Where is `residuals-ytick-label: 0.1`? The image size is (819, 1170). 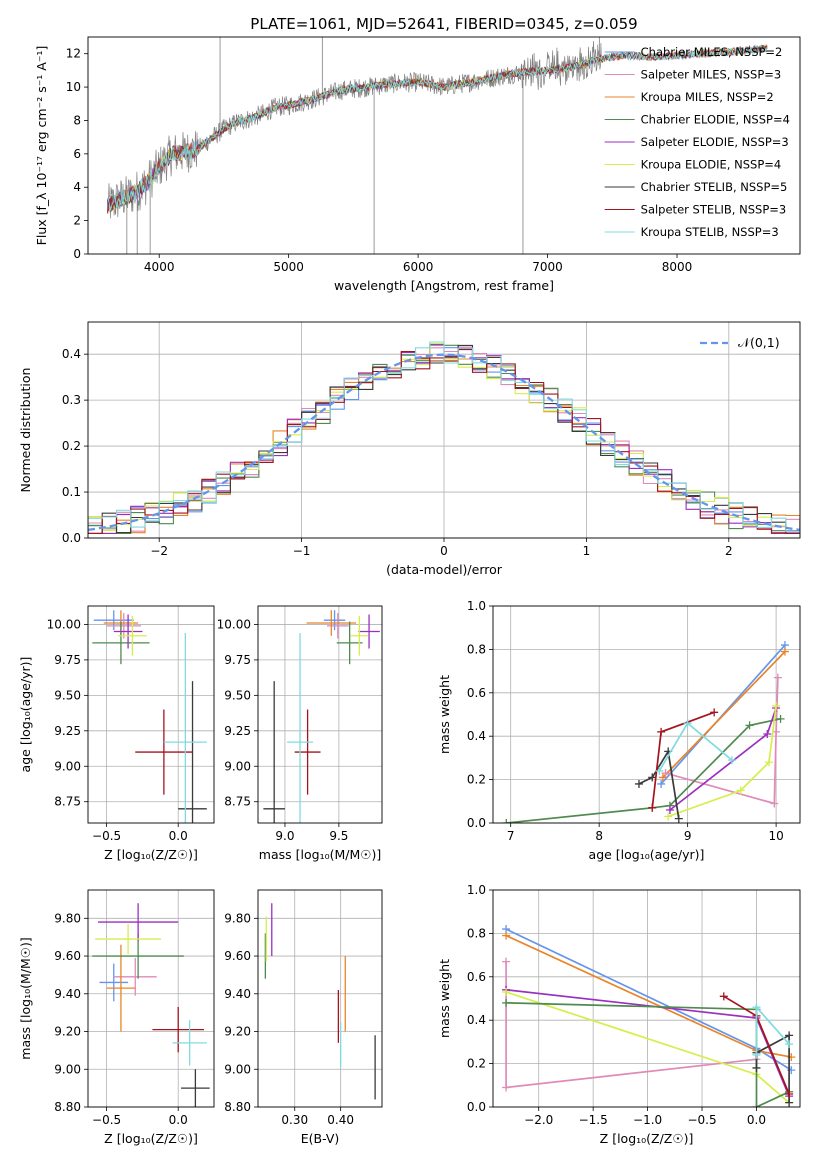 residuals-ytick-label: 0.1 is located at coordinates (71, 492).